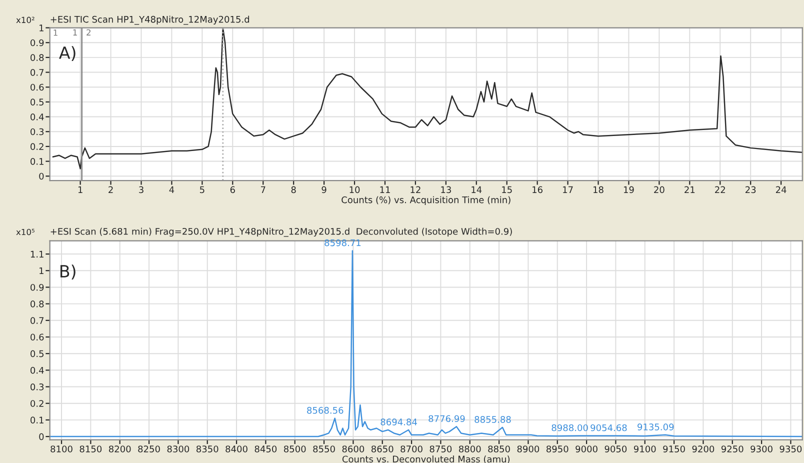  What do you see at coordinates (202, 190) in the screenshot?
I see `x-tick-label: 5` at bounding box center [202, 190].